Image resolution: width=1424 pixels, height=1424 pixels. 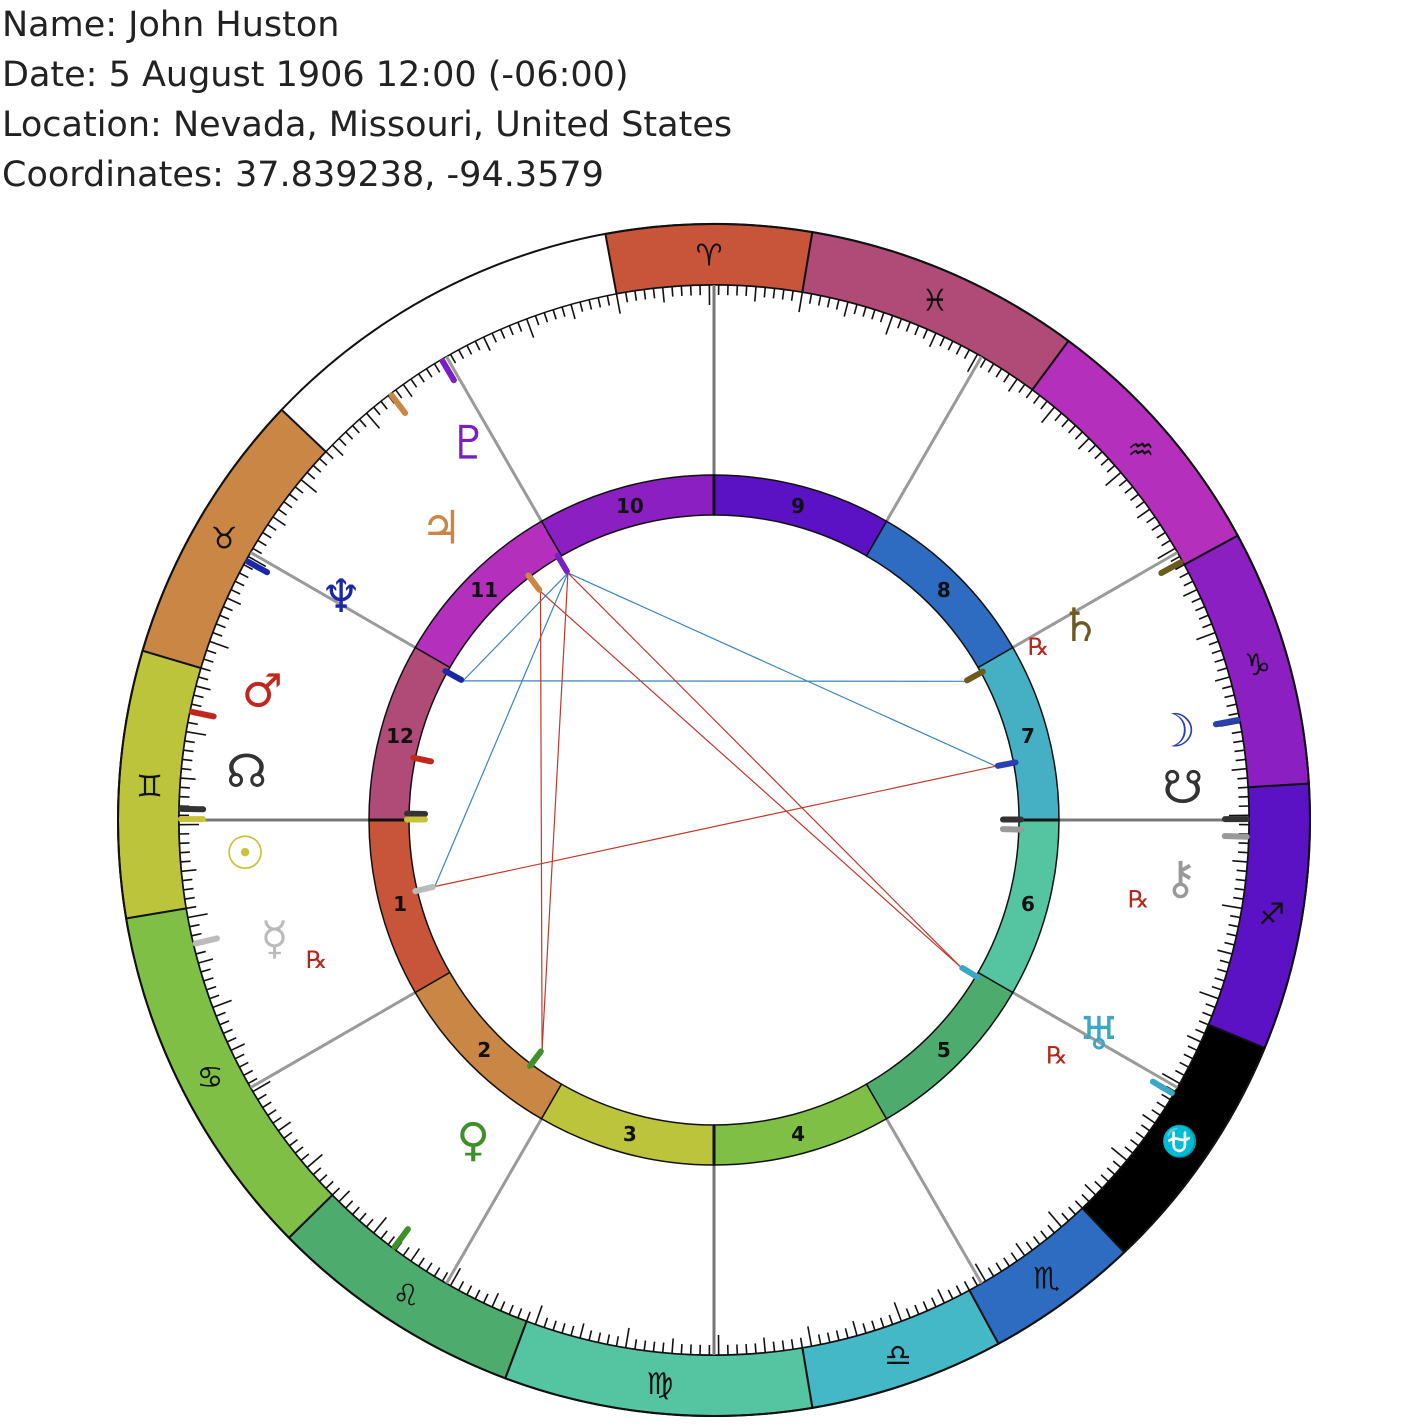 What do you see at coordinates (422, 759) in the screenshot?
I see `mars-inner-marker` at bounding box center [422, 759].